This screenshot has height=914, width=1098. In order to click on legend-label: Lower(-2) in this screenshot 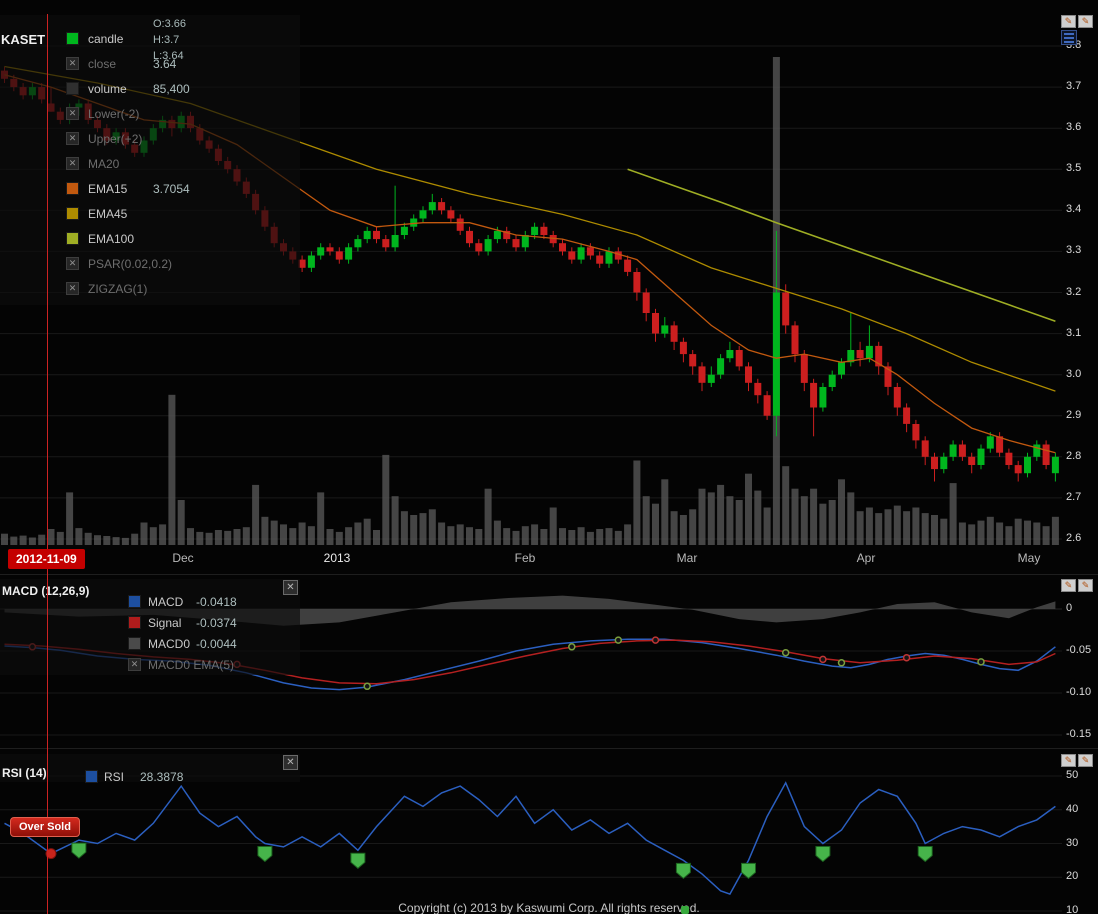, I will do `click(114, 114)`.